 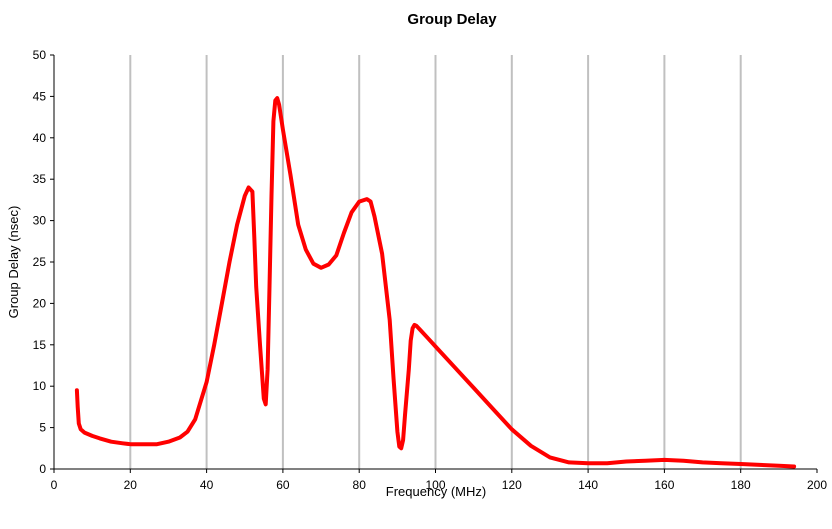 What do you see at coordinates (207, 485) in the screenshot?
I see `x-tick-label: 40` at bounding box center [207, 485].